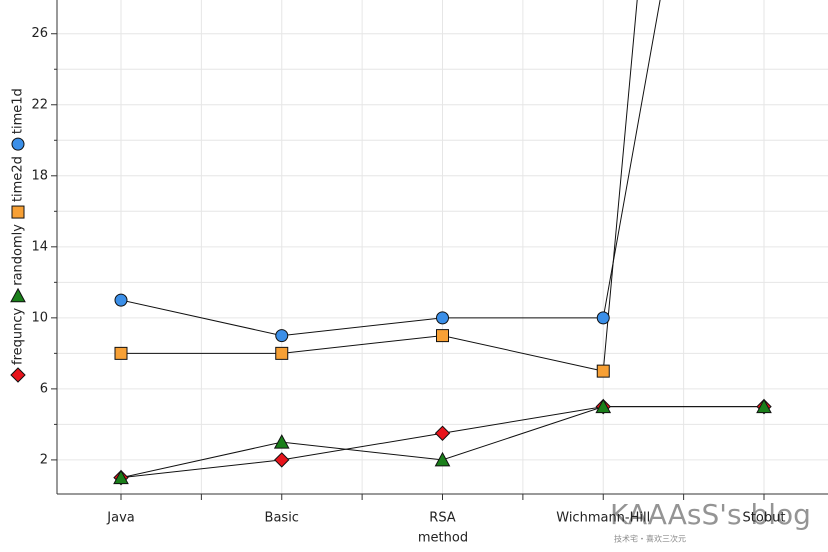 The width and height of the screenshot is (828, 552). I want to click on x-tick-label: Stobut, so click(764, 518).